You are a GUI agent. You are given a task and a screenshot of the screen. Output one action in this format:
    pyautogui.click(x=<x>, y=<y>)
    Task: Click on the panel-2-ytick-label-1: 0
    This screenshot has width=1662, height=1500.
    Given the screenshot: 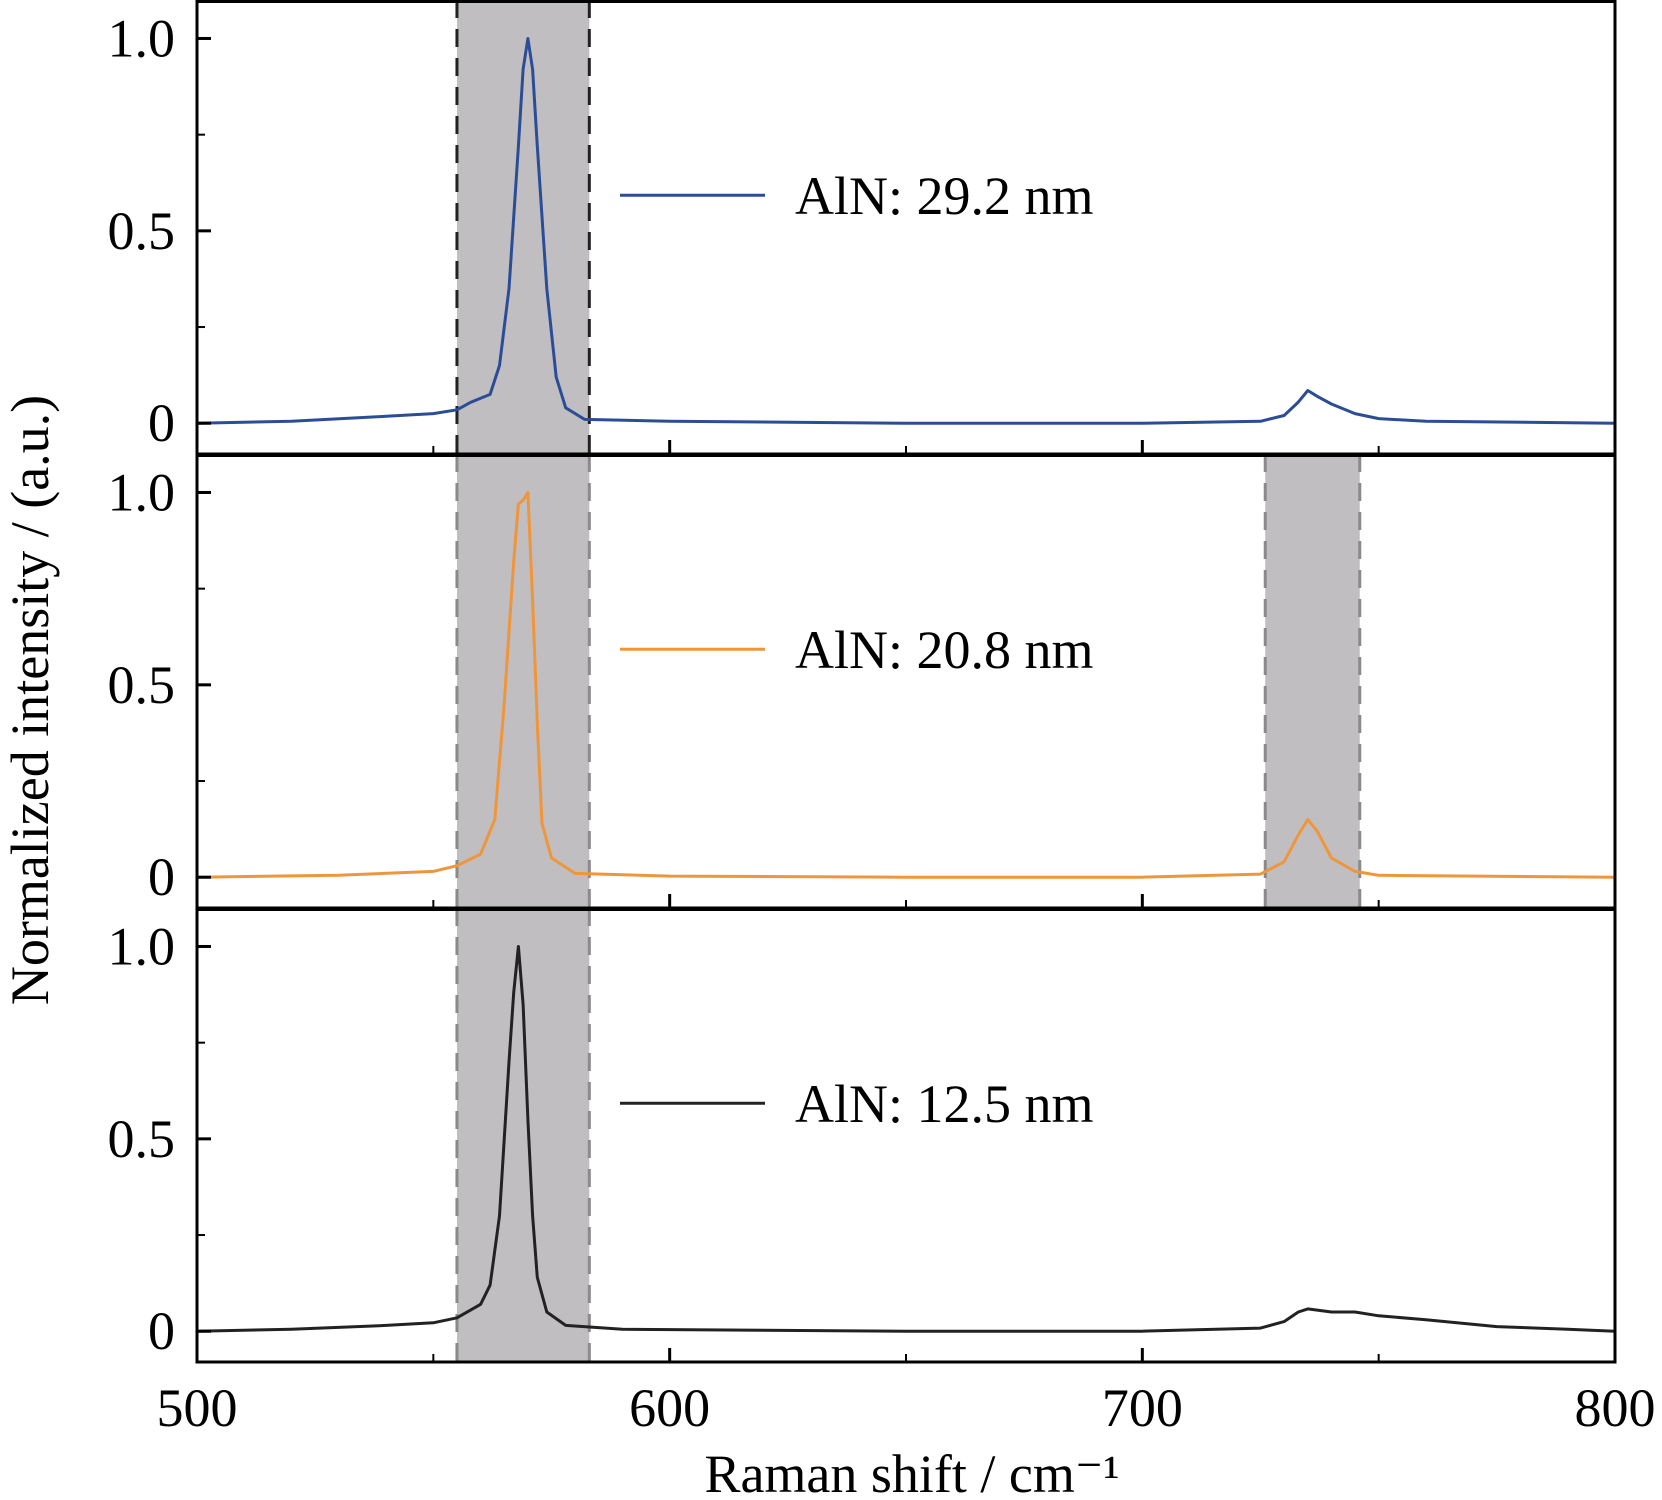 What is the action you would take?
    pyautogui.click(x=161, y=877)
    